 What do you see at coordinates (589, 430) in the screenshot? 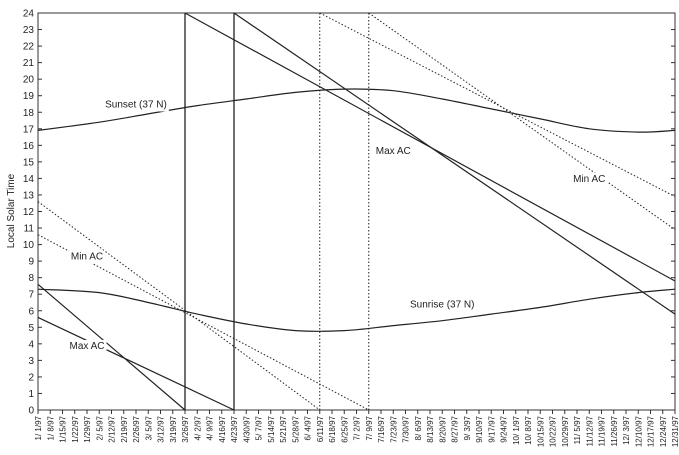
I see `x-tick-label: 11/12/97` at bounding box center [589, 430].